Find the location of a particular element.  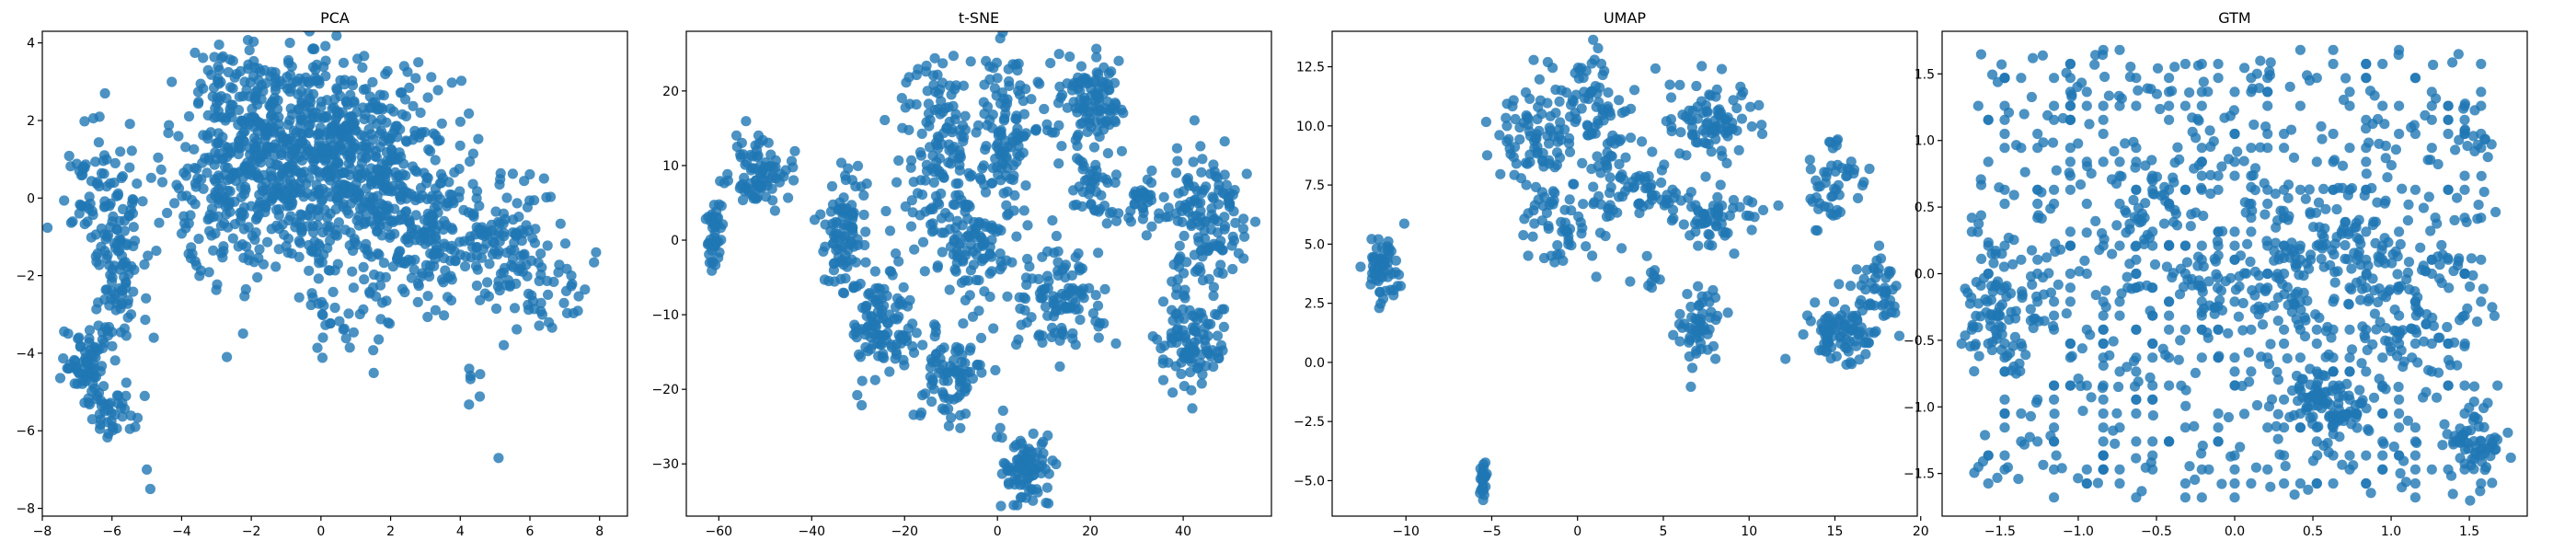

y-tick-label: −5.0 is located at coordinates (1309, 481).